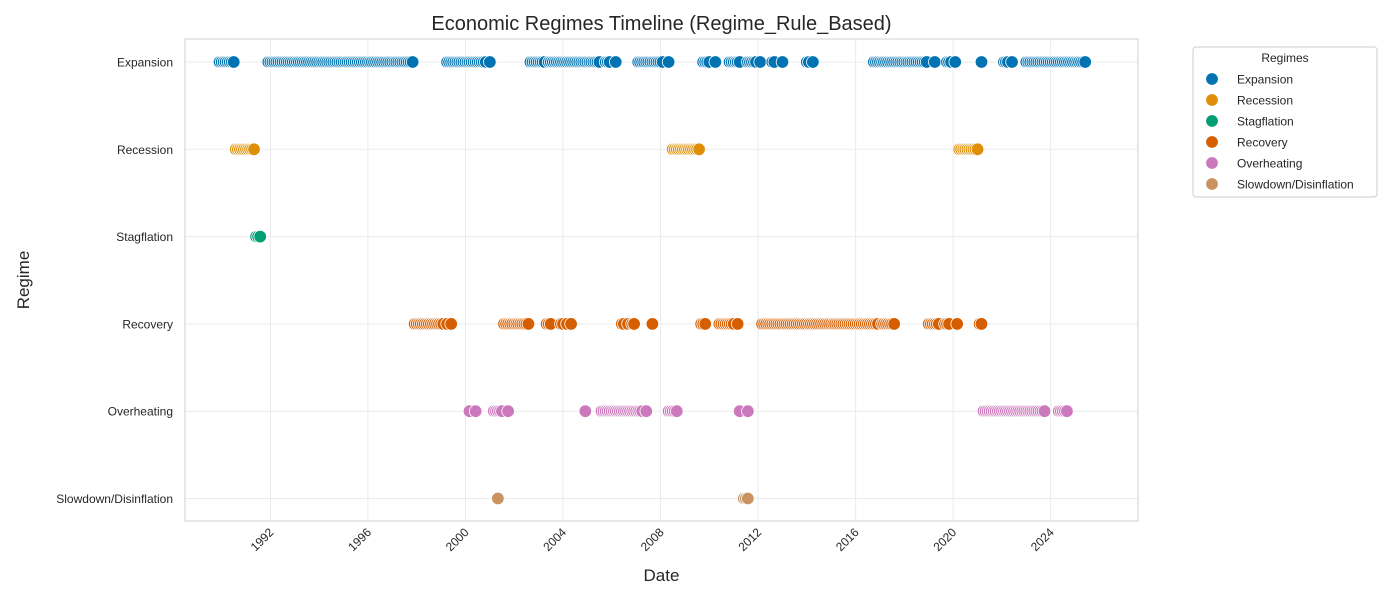 The image size is (1400, 600). Describe the element at coordinates (1265, 101) in the screenshot. I see `legend-label: Recession` at that location.